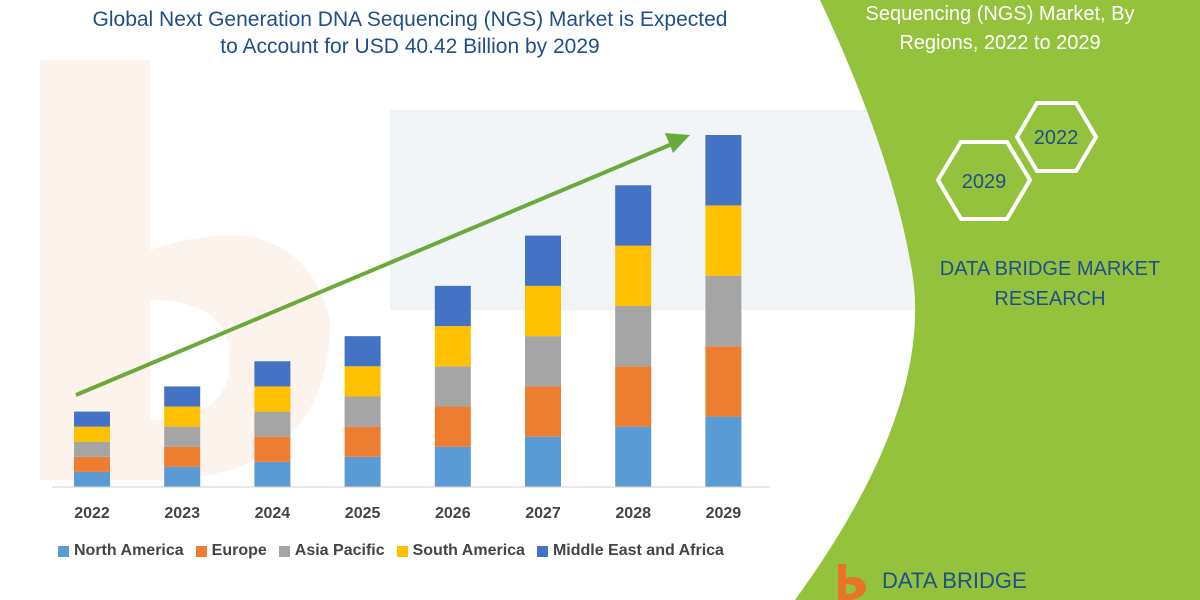 This screenshot has width=1200, height=600. I want to click on year-hexagons: 2022 2029, so click(1017, 161).